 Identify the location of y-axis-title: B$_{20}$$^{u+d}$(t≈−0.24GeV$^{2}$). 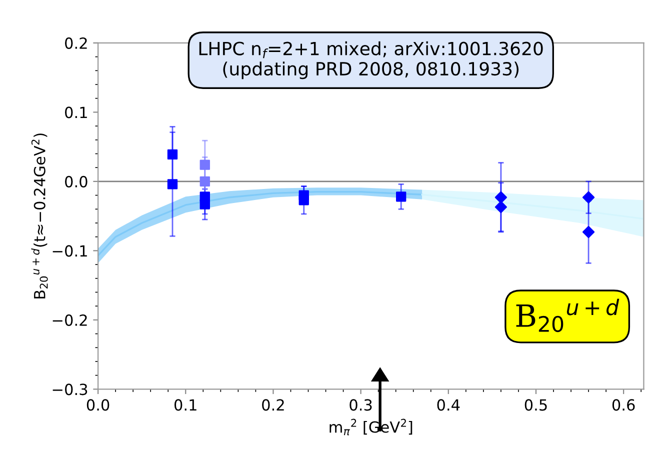
(39, 216).